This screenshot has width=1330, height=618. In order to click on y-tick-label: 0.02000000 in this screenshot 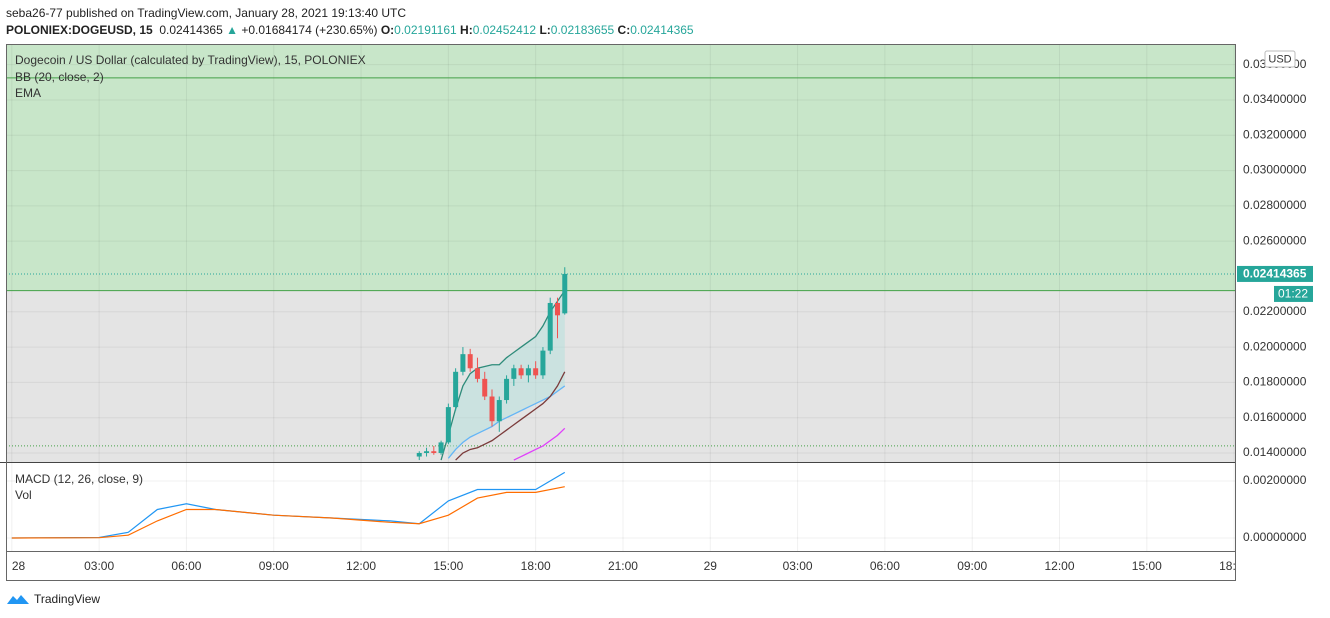, I will do `click(1275, 346)`.